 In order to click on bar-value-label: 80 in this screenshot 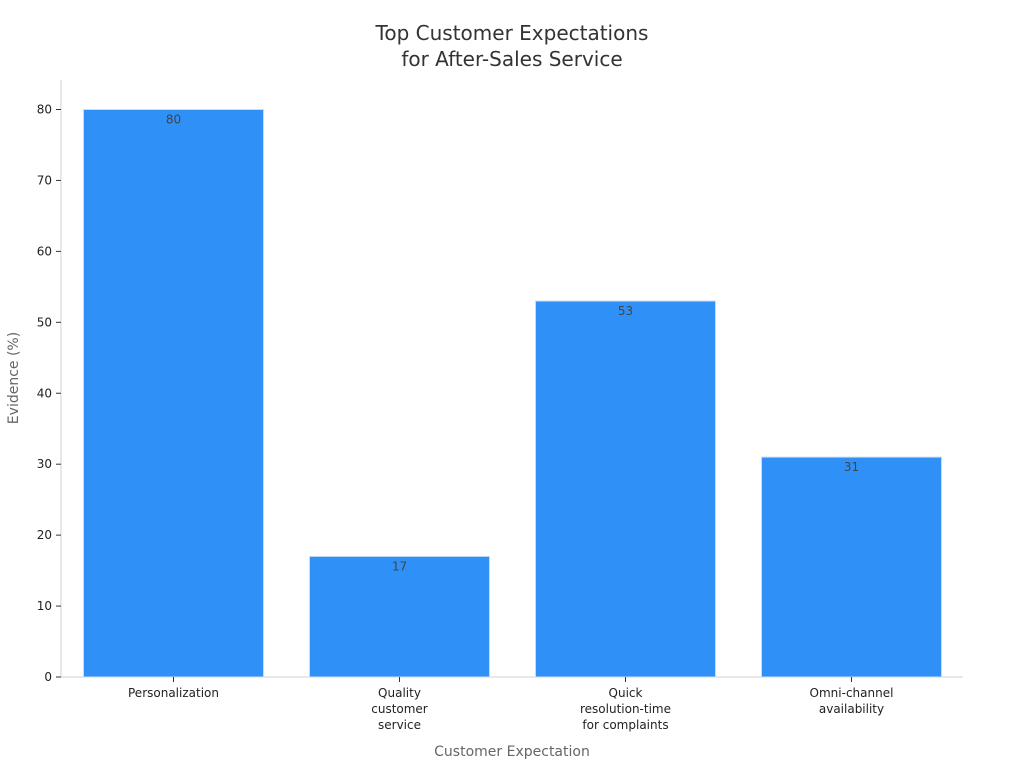, I will do `click(173, 120)`.